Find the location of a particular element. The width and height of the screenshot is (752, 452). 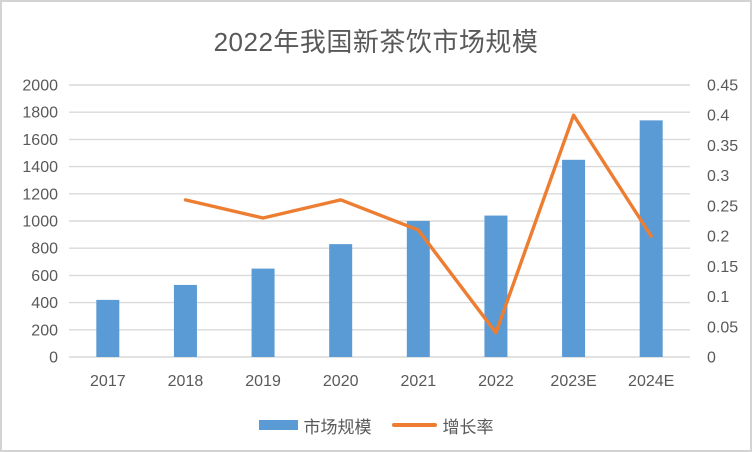

x-axis-tick-label: 2019 is located at coordinates (263, 381).